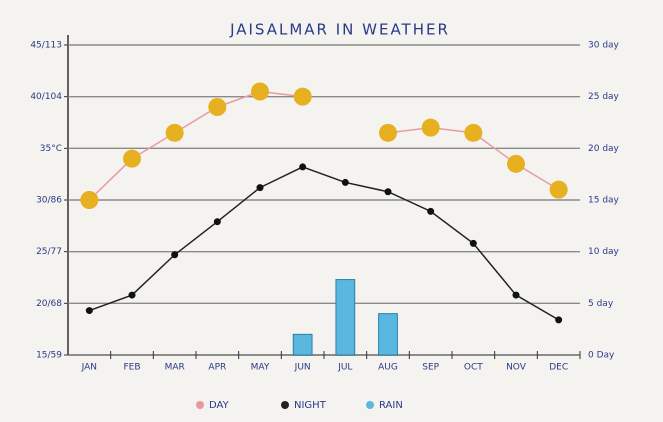 The width and height of the screenshot is (663, 422). What do you see at coordinates (46, 46) in the screenshot?
I see `y-tick-label: 45/113` at bounding box center [46, 46].